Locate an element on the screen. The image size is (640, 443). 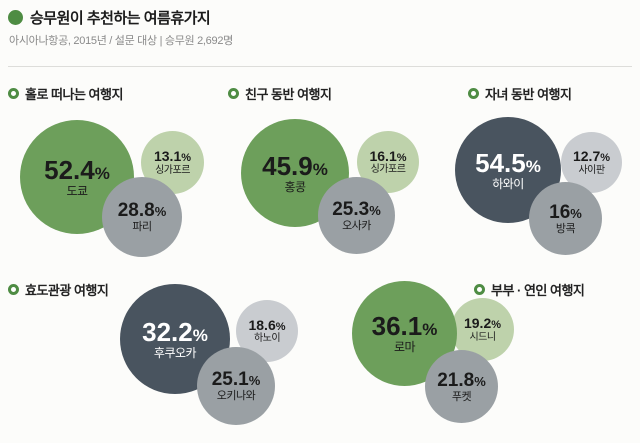
section-header-friends: 친구 동반 여행지 is located at coordinates (280, 93).